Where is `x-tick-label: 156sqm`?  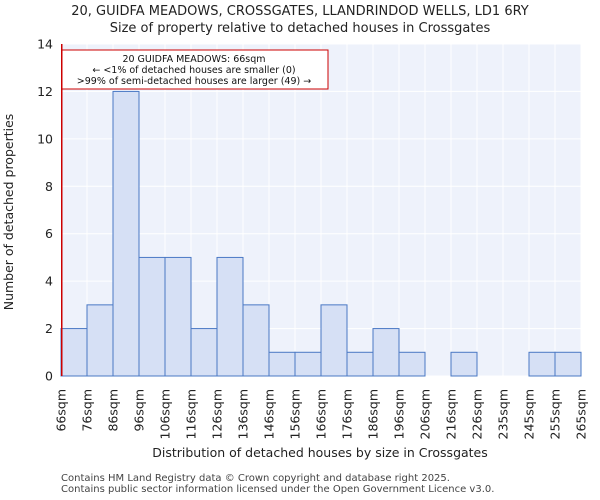 x-tick-label: 156sqm is located at coordinates (295, 414).